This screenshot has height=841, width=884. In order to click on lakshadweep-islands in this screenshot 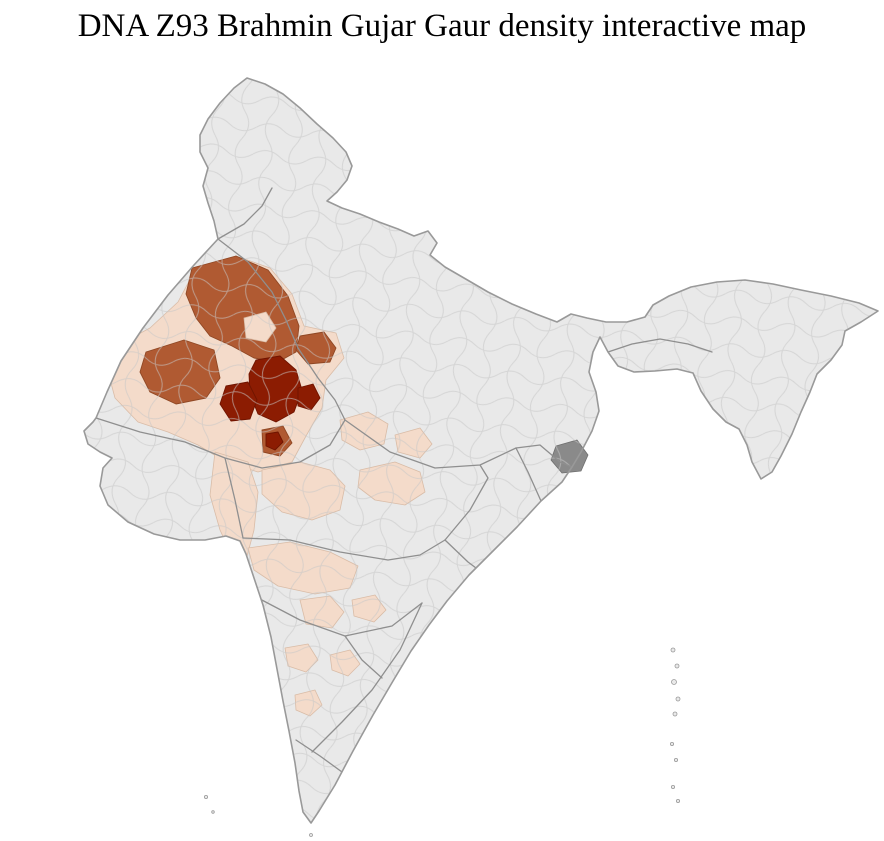, I will do `click(258, 816)`.